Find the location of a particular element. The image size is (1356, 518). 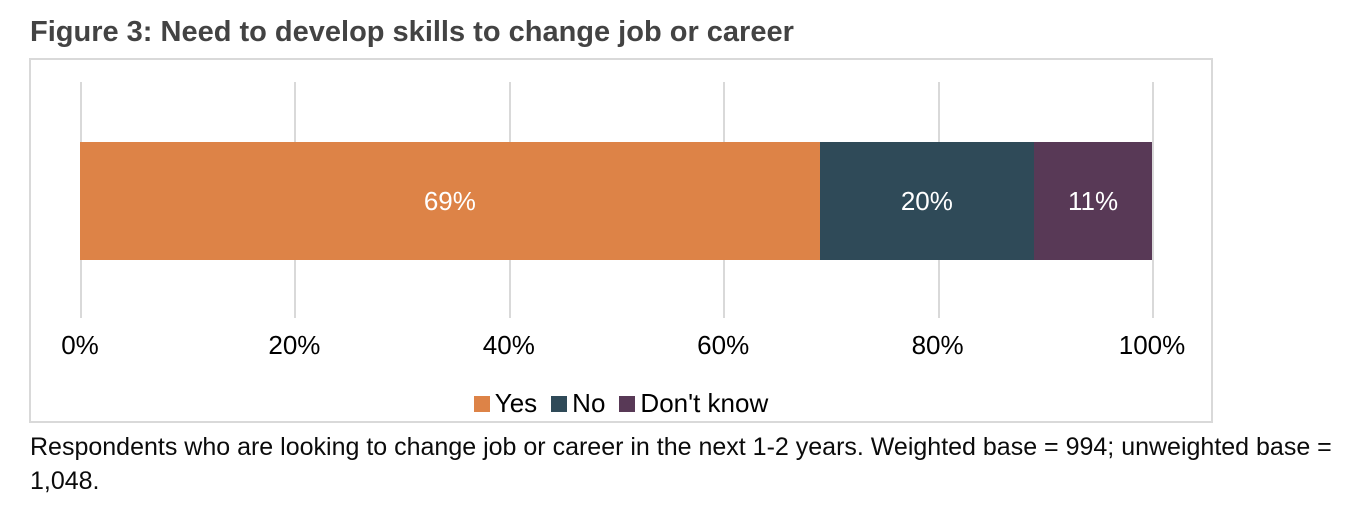

x-tick-label: 20% is located at coordinates (294, 345).